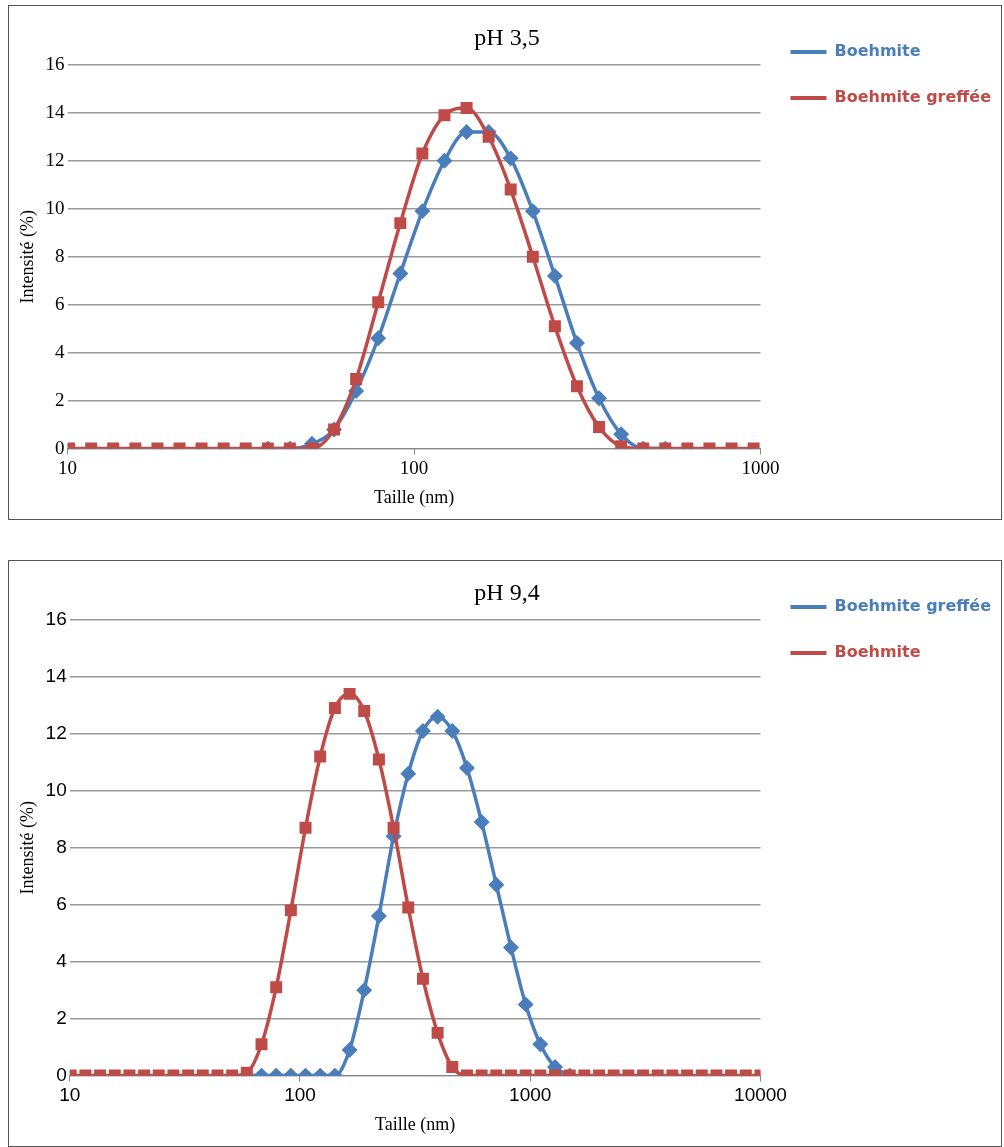  What do you see at coordinates (507, 591) in the screenshot?
I see `chart-title: pH 9,4` at bounding box center [507, 591].